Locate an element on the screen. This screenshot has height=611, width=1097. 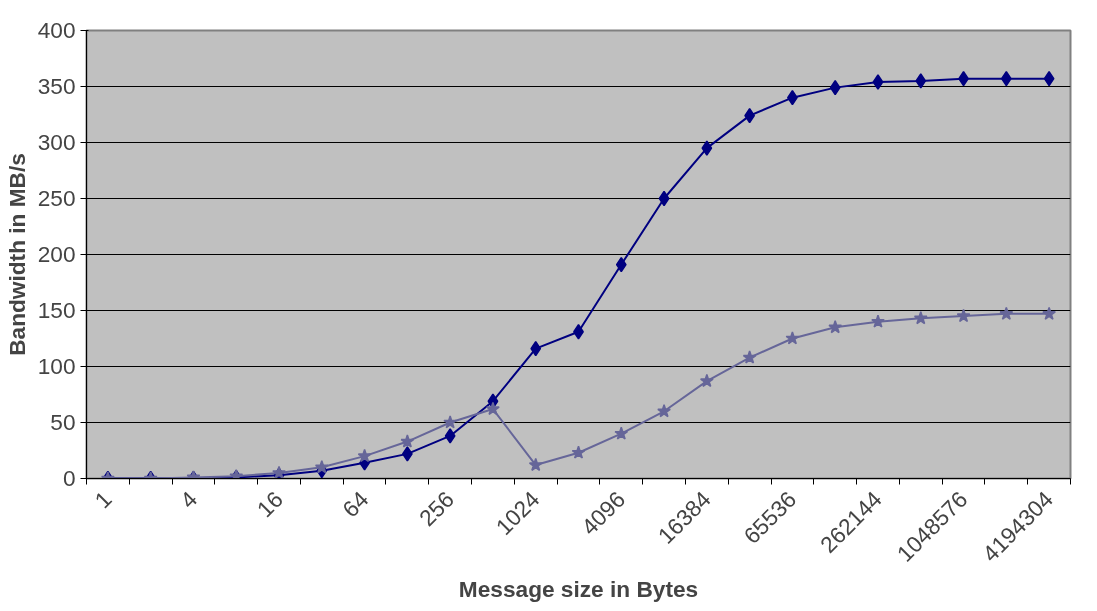
x-tick-label: 1 is located at coordinates (103, 499).